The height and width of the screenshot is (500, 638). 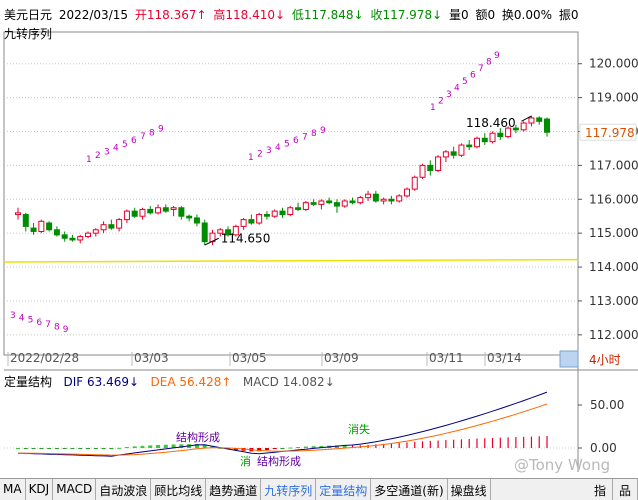 I want to click on x-tick-label: 03/11, so click(x=446, y=358).